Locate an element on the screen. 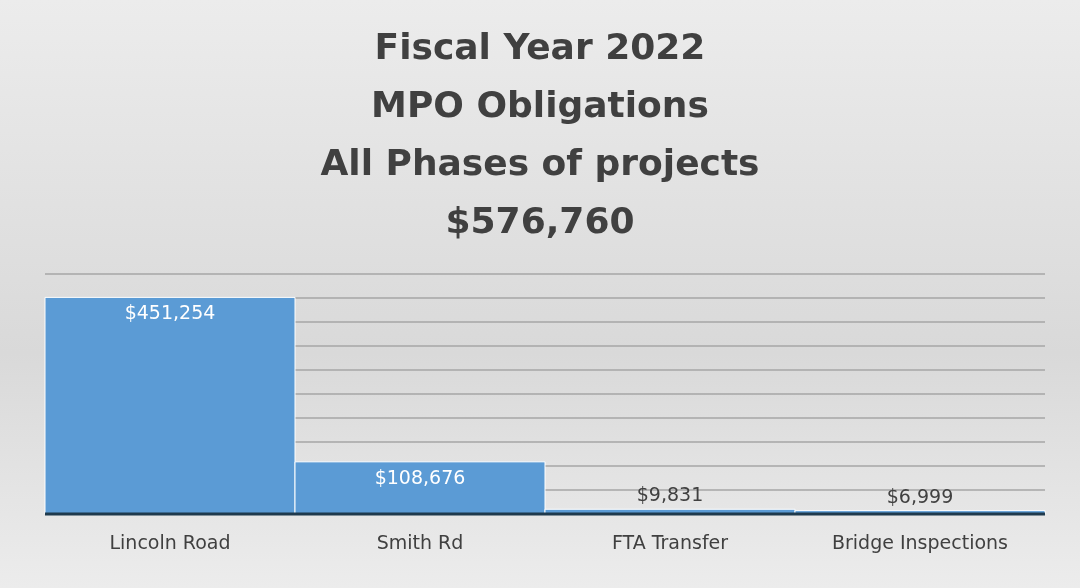 The width and height of the screenshot is (1080, 588). x-tick-label: Lincoln Road is located at coordinates (170, 542).